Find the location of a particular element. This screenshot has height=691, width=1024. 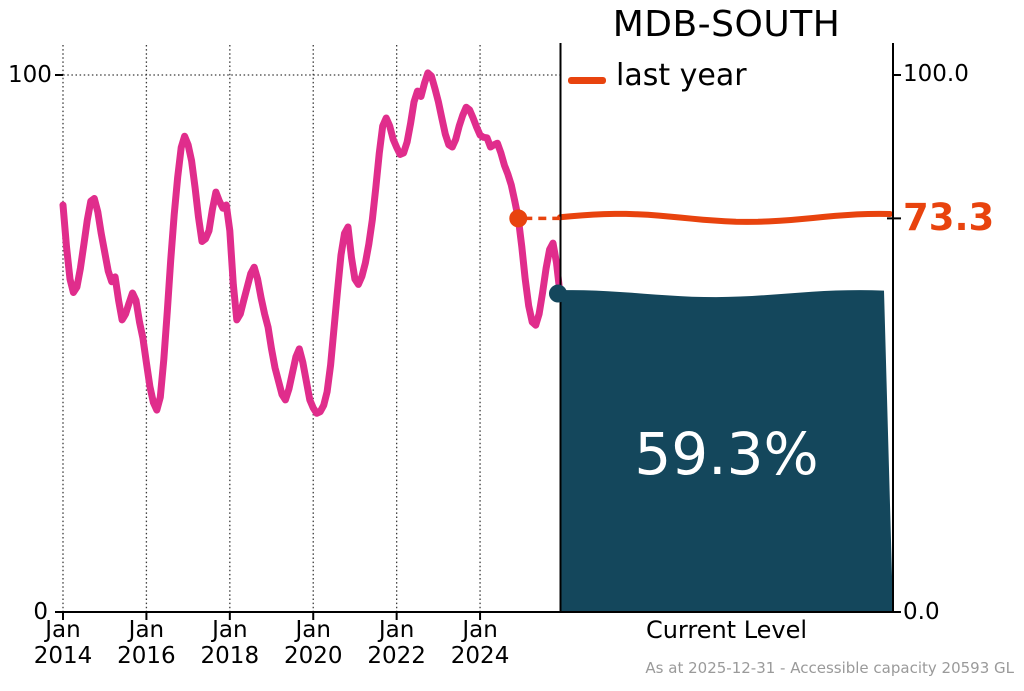

legend-label: last year is located at coordinates (681, 75).